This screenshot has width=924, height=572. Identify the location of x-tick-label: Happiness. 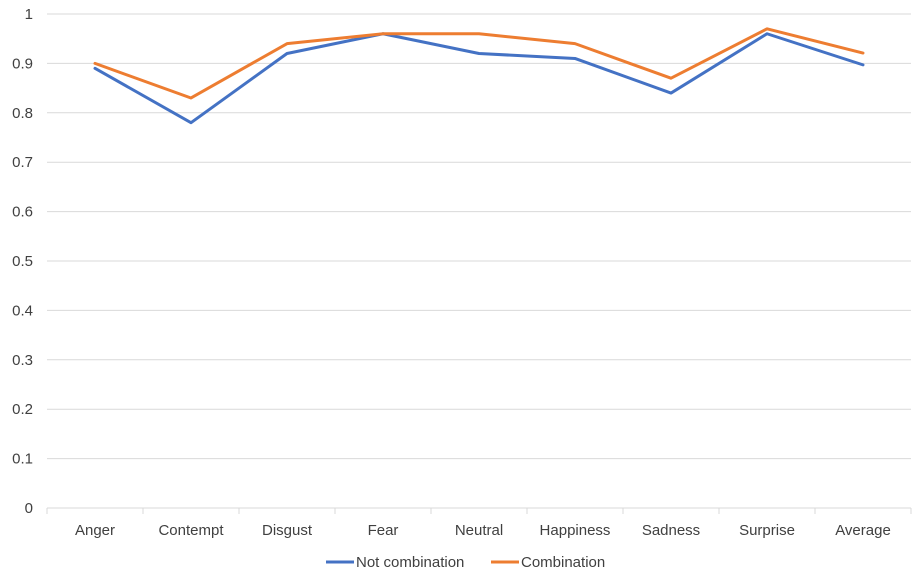
(575, 530).